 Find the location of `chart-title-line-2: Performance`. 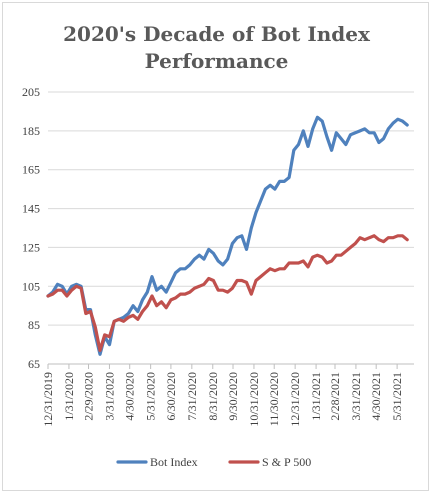

chart-title-line-2: Performance is located at coordinates (216, 61).